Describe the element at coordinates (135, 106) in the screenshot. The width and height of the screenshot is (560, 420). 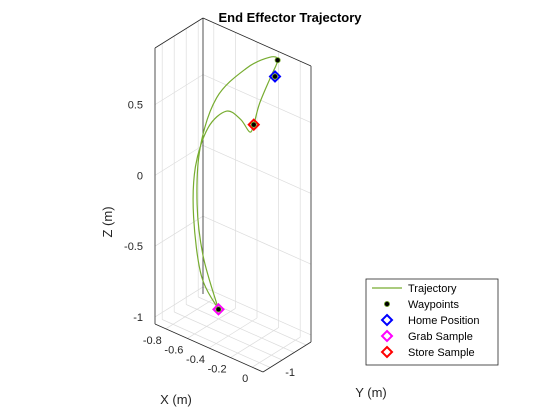
I see `z-tick-label: 0.5` at that location.